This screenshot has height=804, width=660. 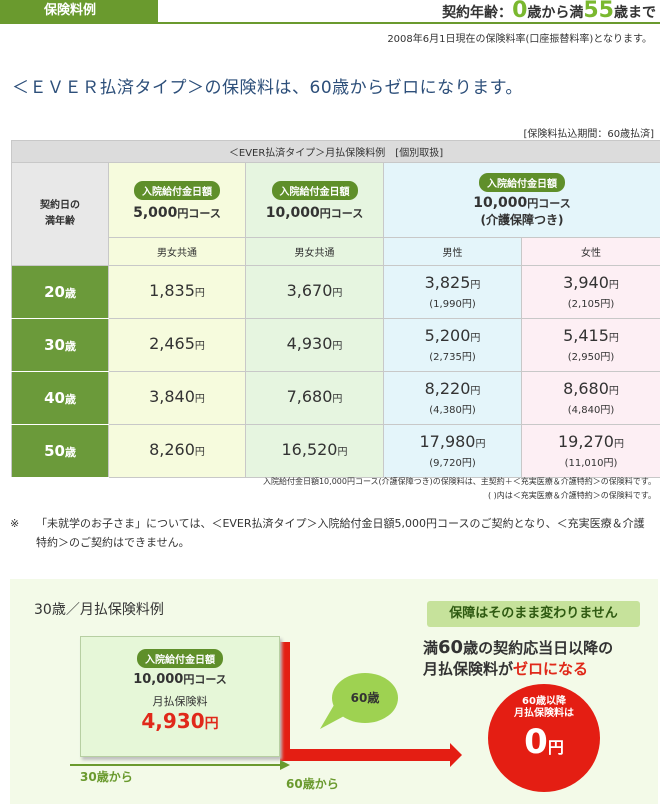 What do you see at coordinates (267, 88) in the screenshot?
I see `page-headline: ＜ＥＶＥＲ払済タイプ＞の保険料は、60歳からゼロになります。` at bounding box center [267, 88].